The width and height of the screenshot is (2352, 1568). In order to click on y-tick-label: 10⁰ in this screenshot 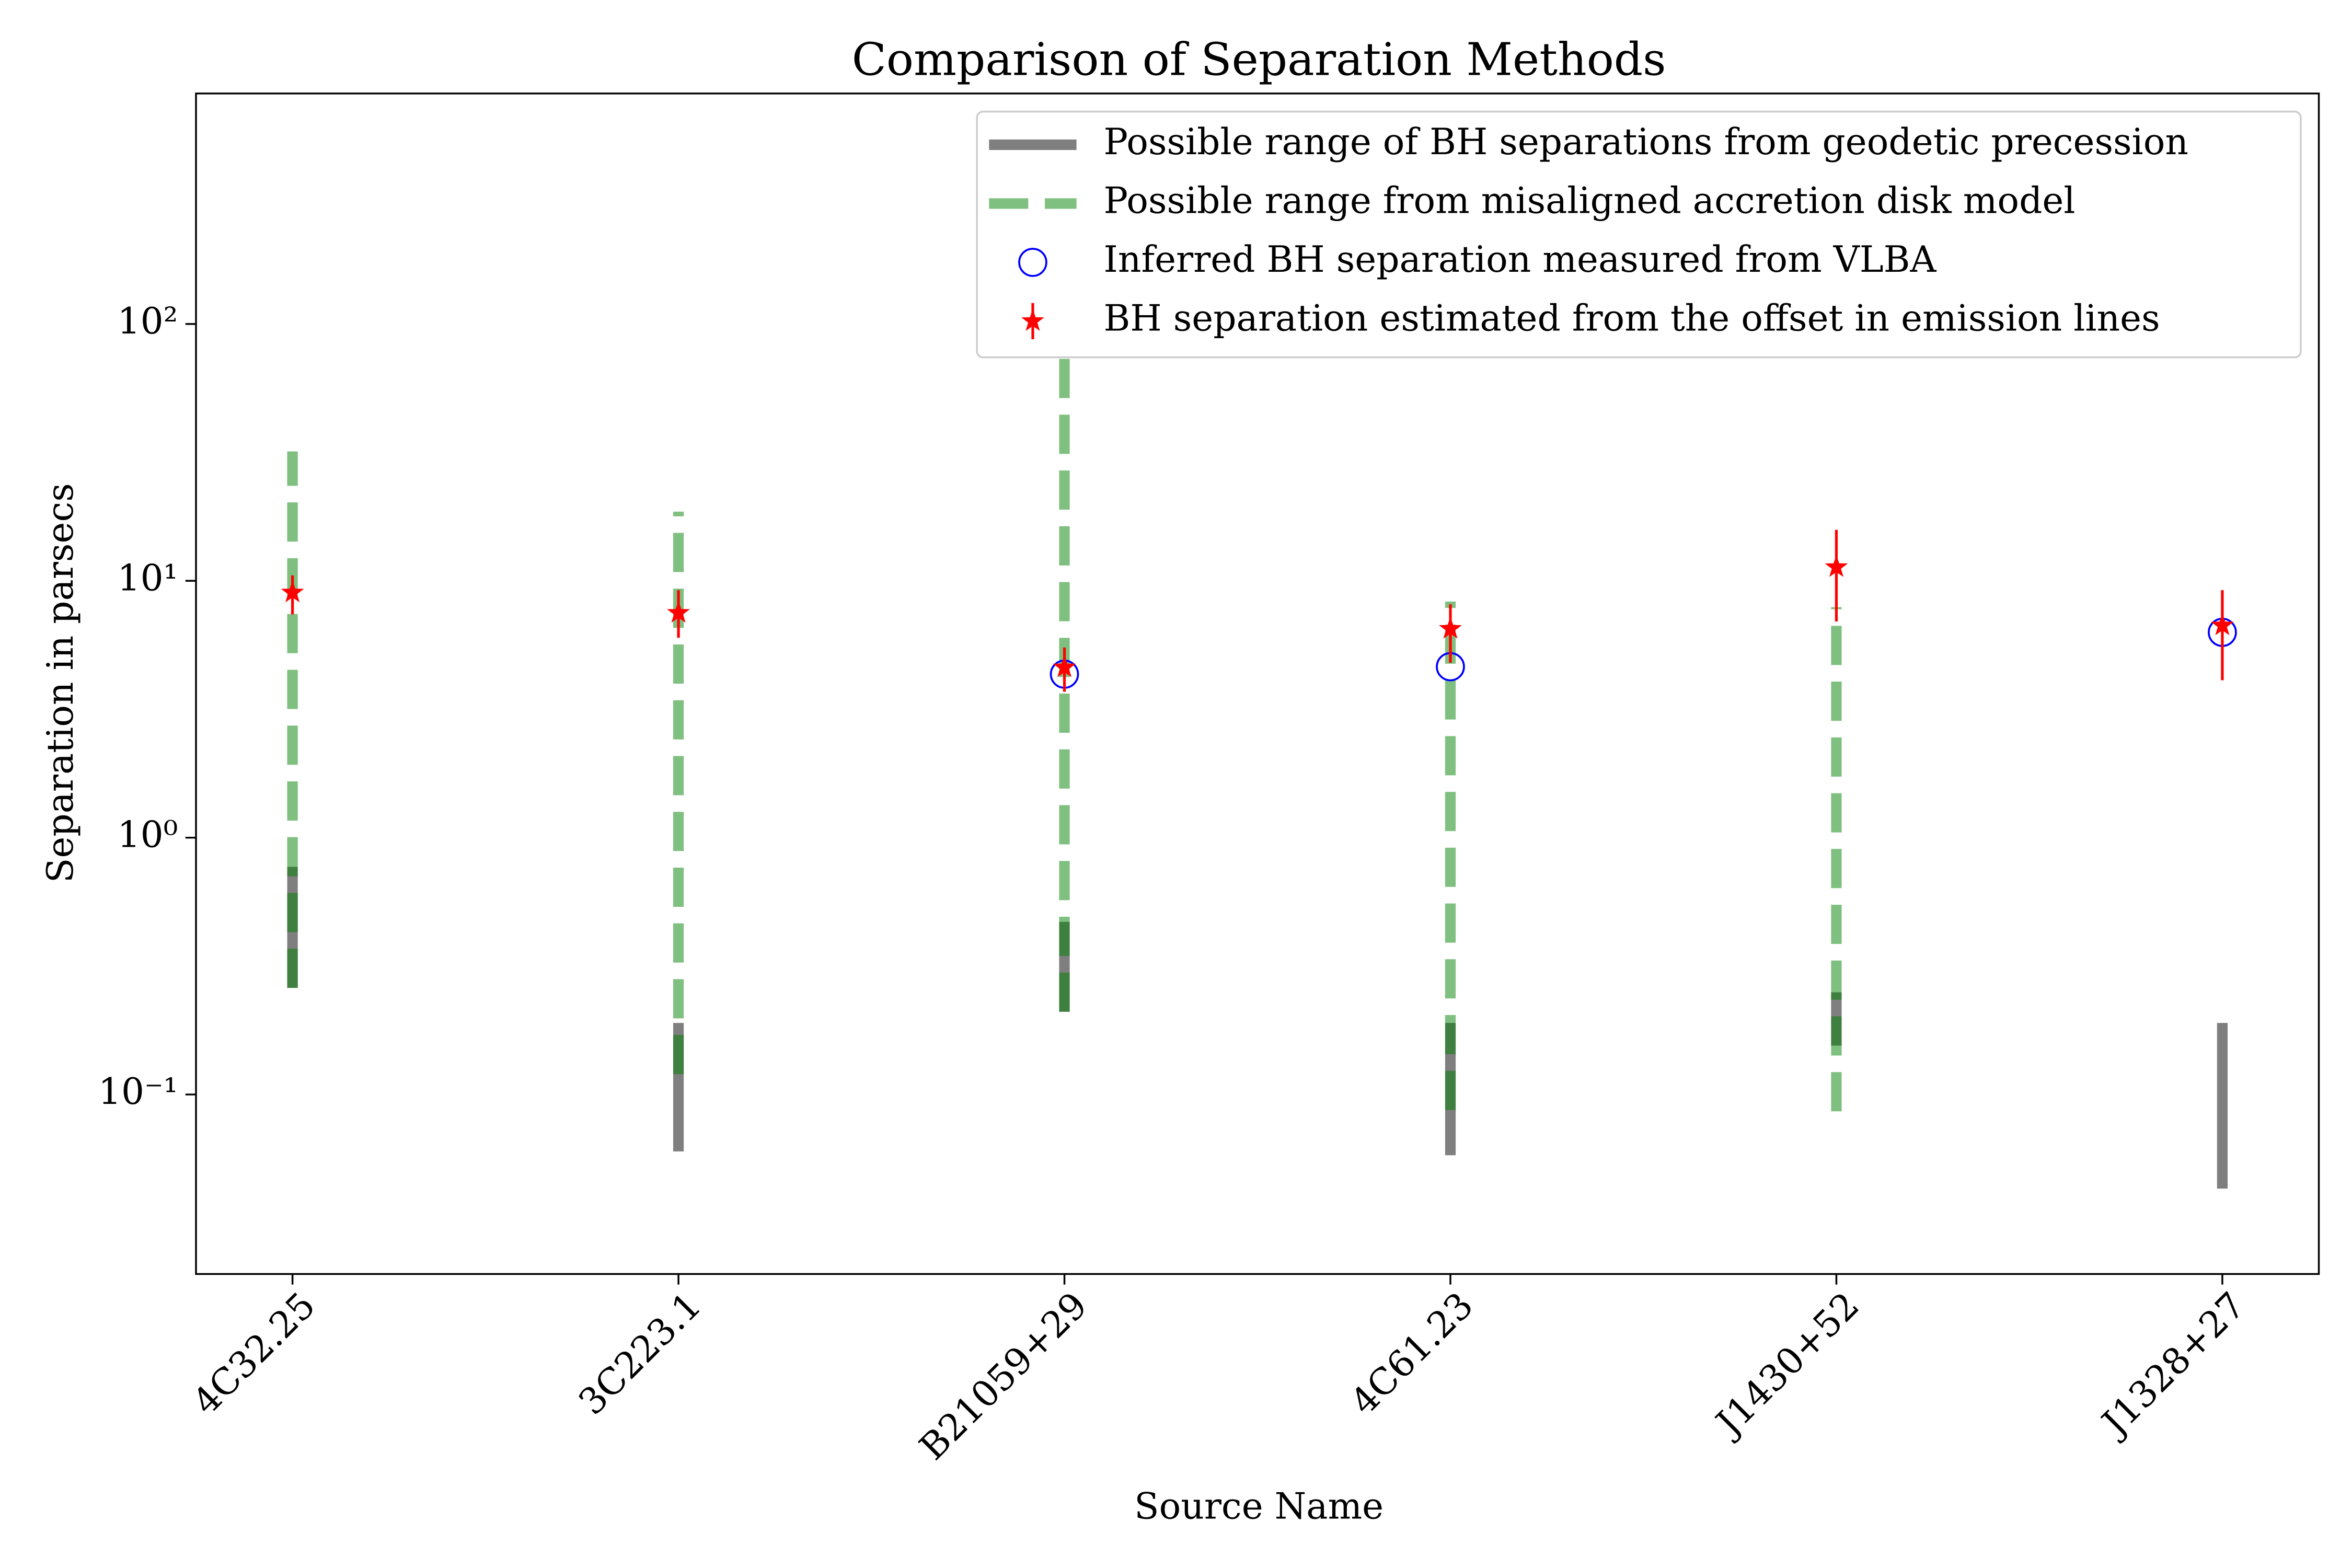, I will do `click(148, 835)`.